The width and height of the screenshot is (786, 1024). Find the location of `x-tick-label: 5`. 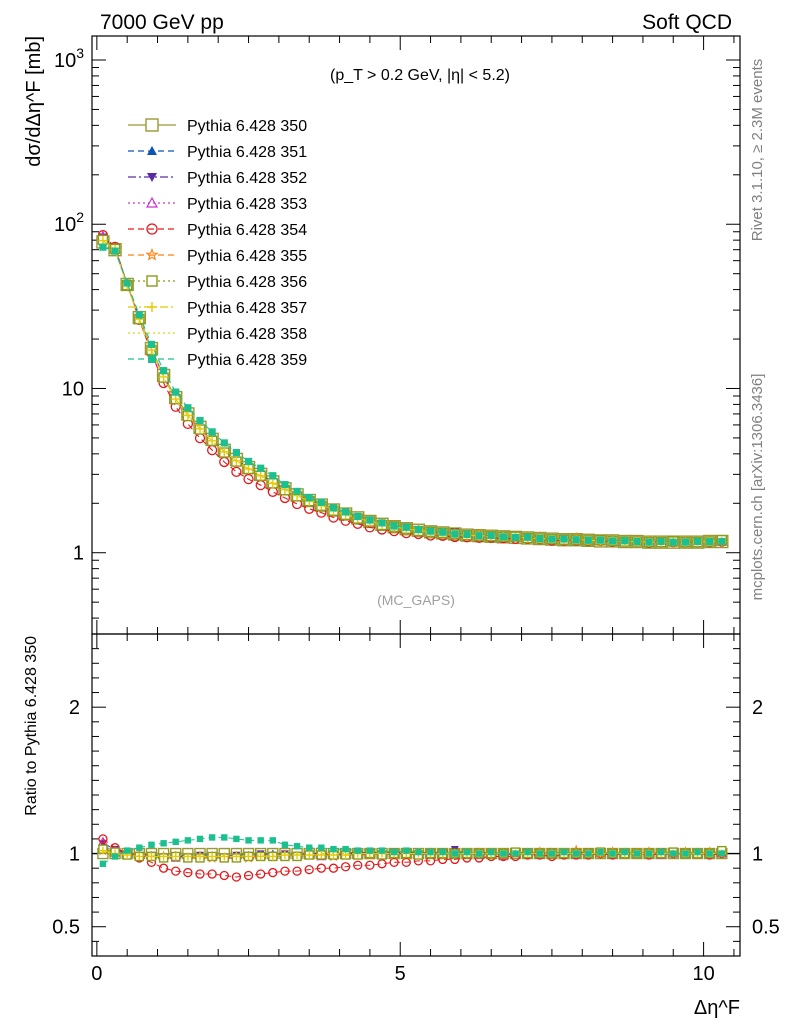

x-tick-label: 5 is located at coordinates (400, 974).